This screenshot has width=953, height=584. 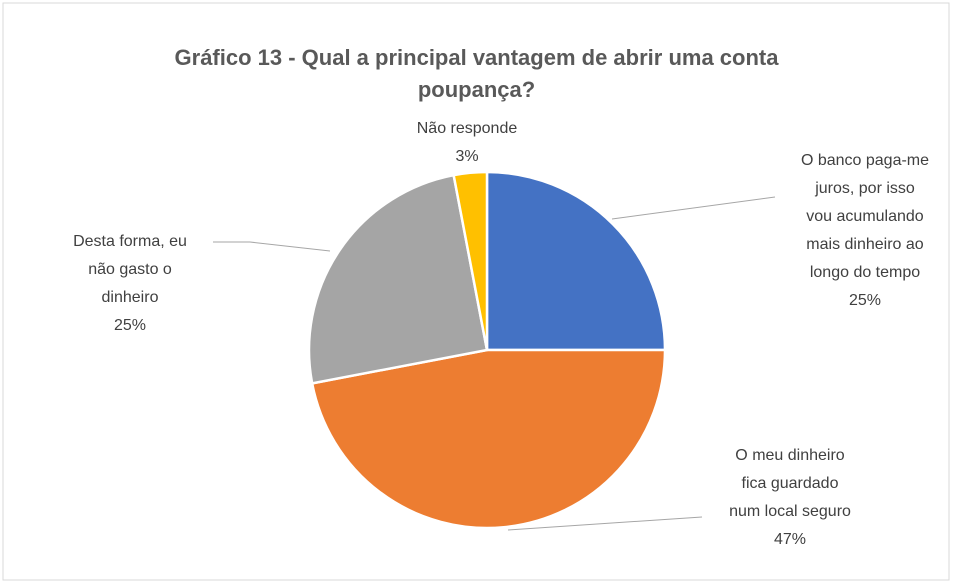 I want to click on category-label: Desta forma, eu não gasto o dinheiro, so click(x=130, y=269).